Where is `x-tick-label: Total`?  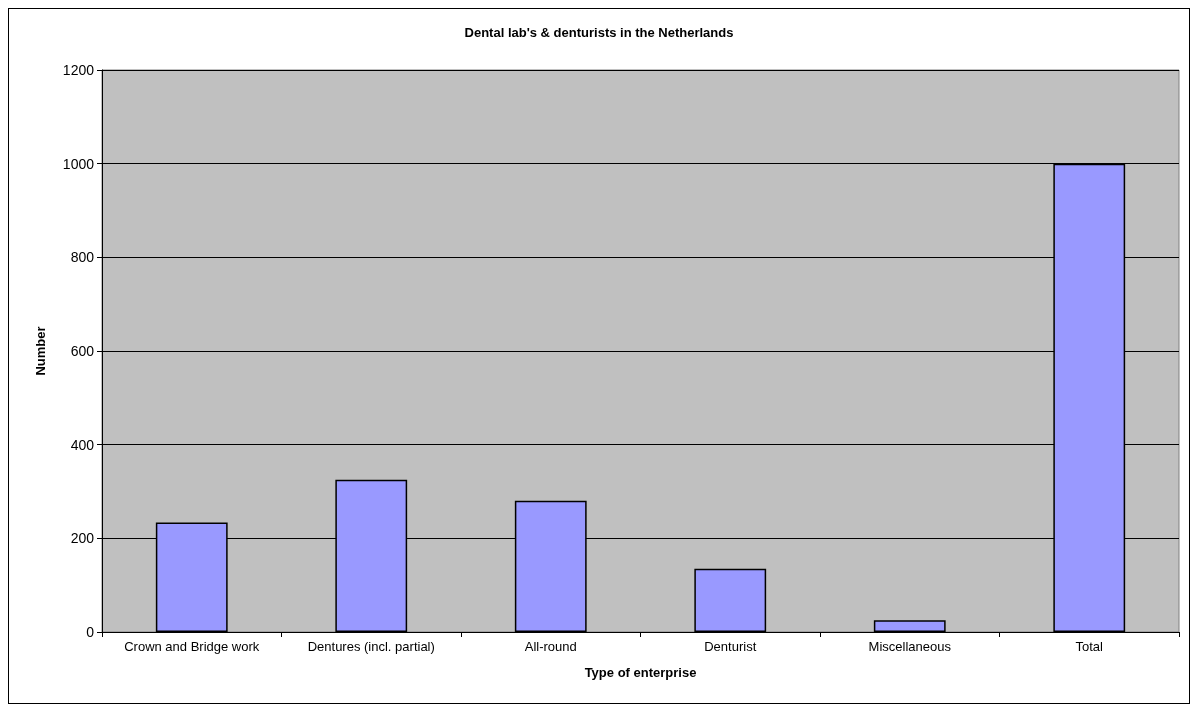
x-tick-label: Total is located at coordinates (1089, 646).